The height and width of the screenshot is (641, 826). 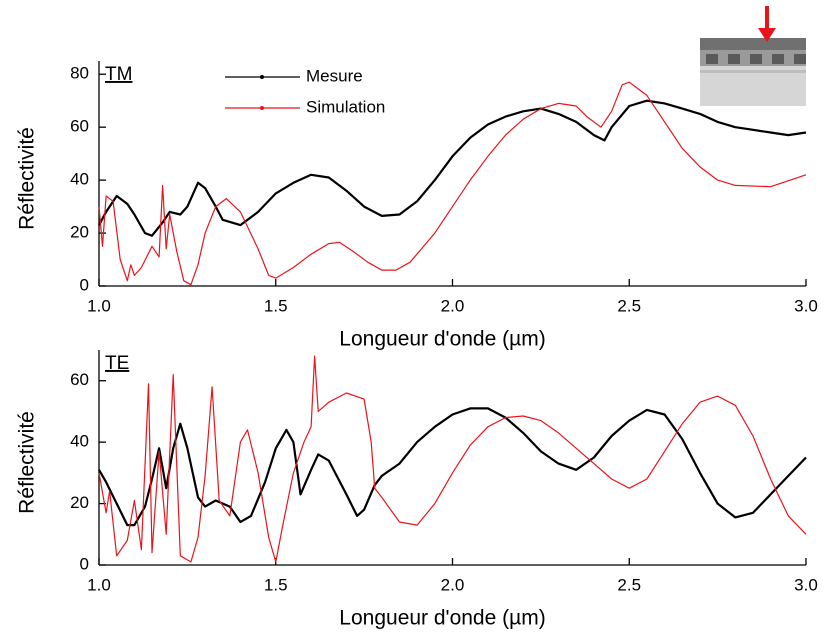 I want to click on legend-label: Mesure, so click(x=334, y=75).